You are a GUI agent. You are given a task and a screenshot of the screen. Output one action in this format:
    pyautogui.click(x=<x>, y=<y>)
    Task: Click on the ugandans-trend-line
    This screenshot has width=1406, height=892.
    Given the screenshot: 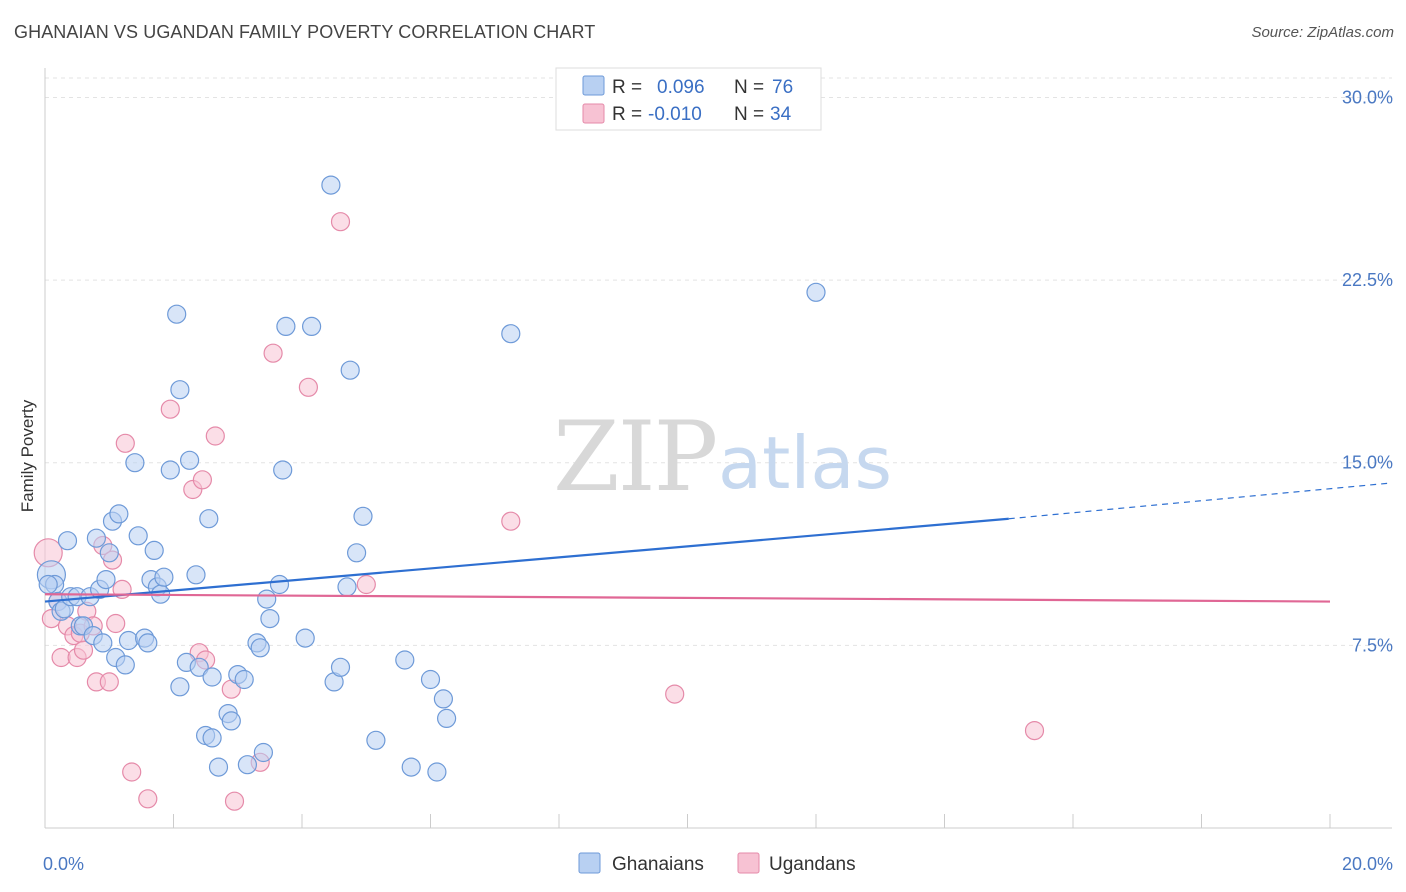 What is the action you would take?
    pyautogui.click(x=687, y=598)
    